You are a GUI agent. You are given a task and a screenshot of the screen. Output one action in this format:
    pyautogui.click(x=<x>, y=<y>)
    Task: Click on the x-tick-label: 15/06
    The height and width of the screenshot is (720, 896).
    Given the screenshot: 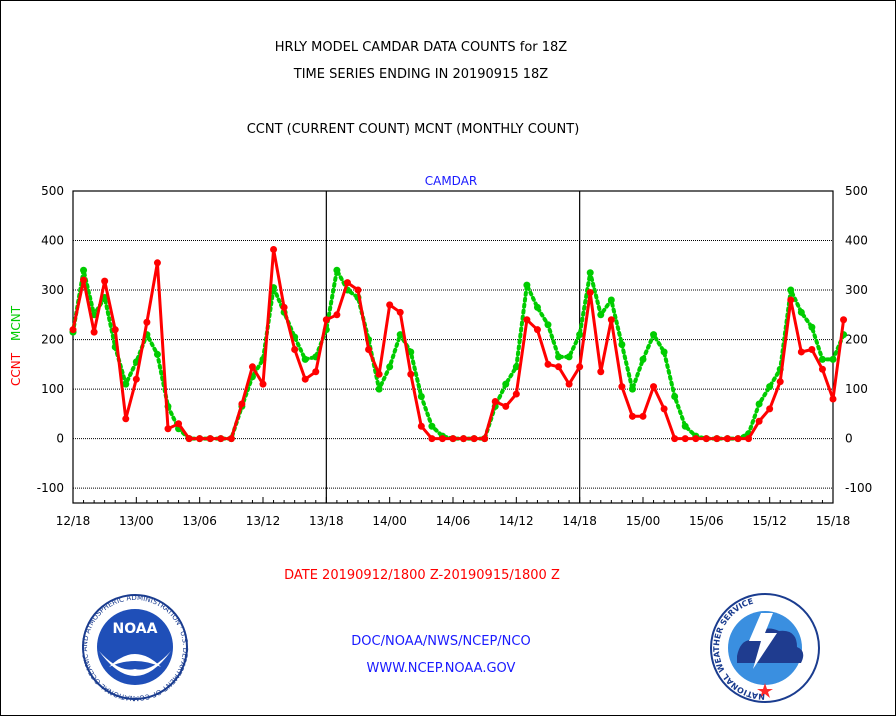 What is the action you would take?
    pyautogui.click(x=706, y=521)
    